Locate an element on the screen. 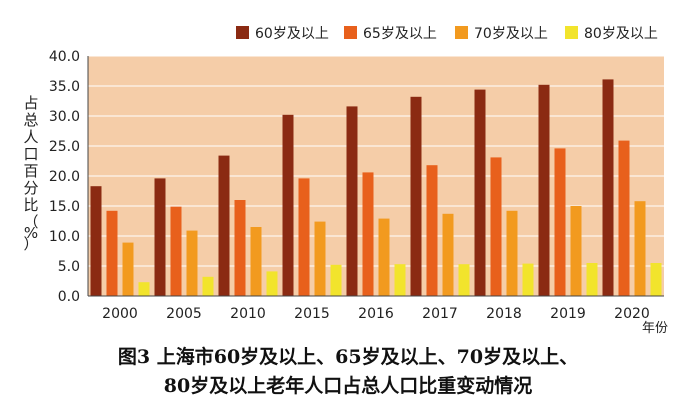 This screenshot has height=411, width=696. figure-caption-line2: 80岁及以上老年人口占总人口比重变动情况 is located at coordinates (348, 386).